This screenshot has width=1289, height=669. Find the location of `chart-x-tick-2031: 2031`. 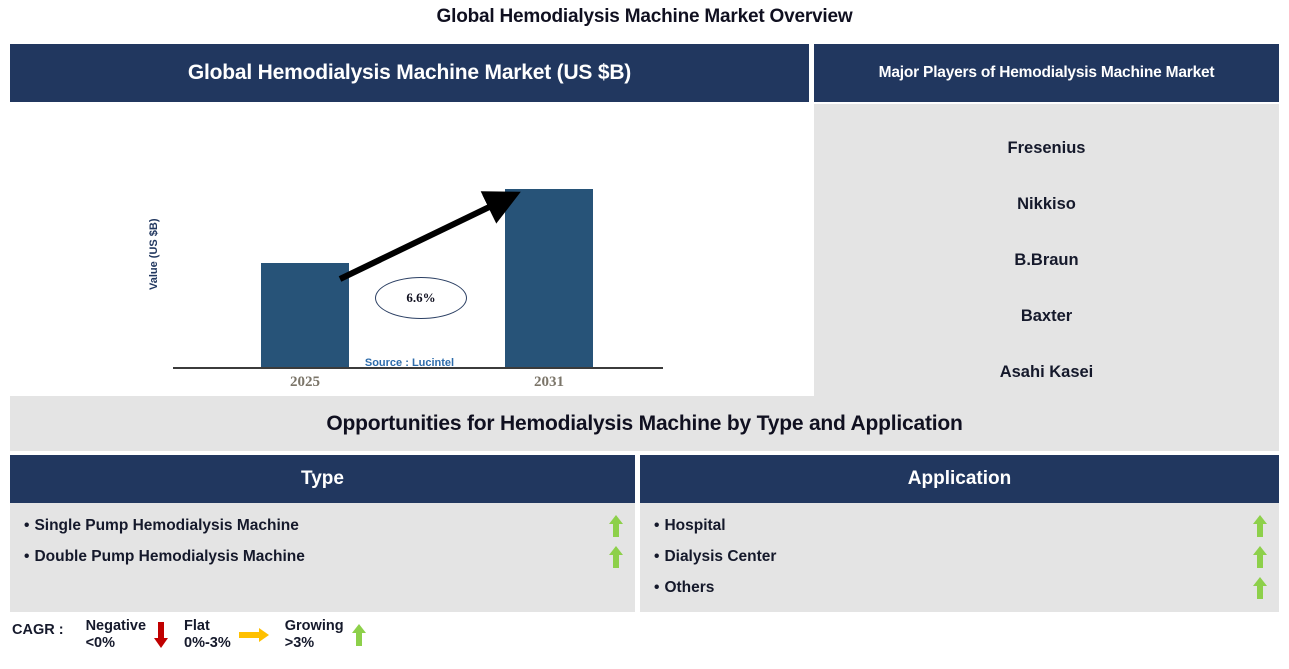

chart-x-tick-2031: 2031 is located at coordinates (549, 382).